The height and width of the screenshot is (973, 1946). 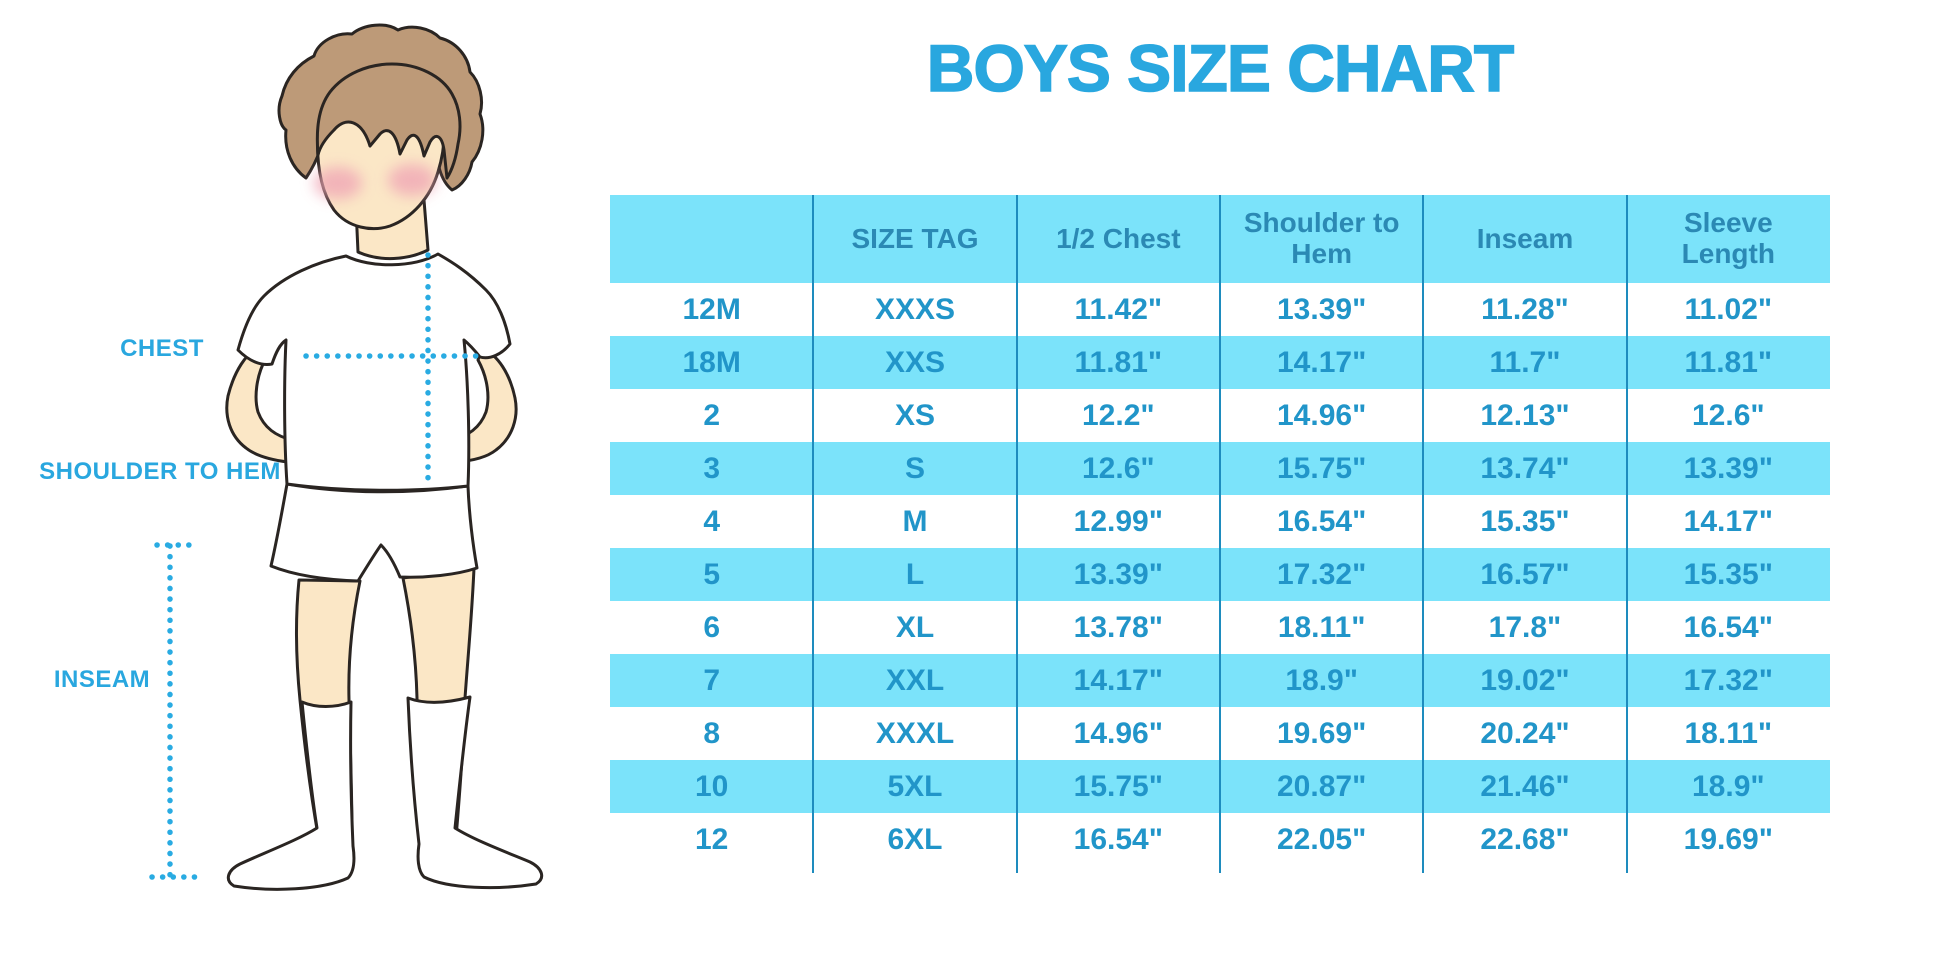 I want to click on header-cell-sleeve-length: Sleeve Length, so click(x=1728, y=239).